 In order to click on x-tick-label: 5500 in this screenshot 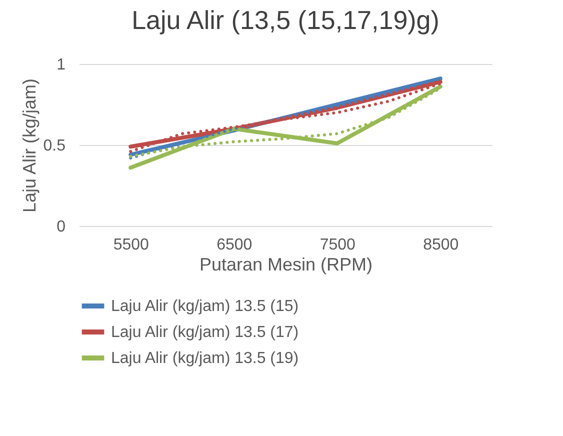, I will do `click(131, 245)`.